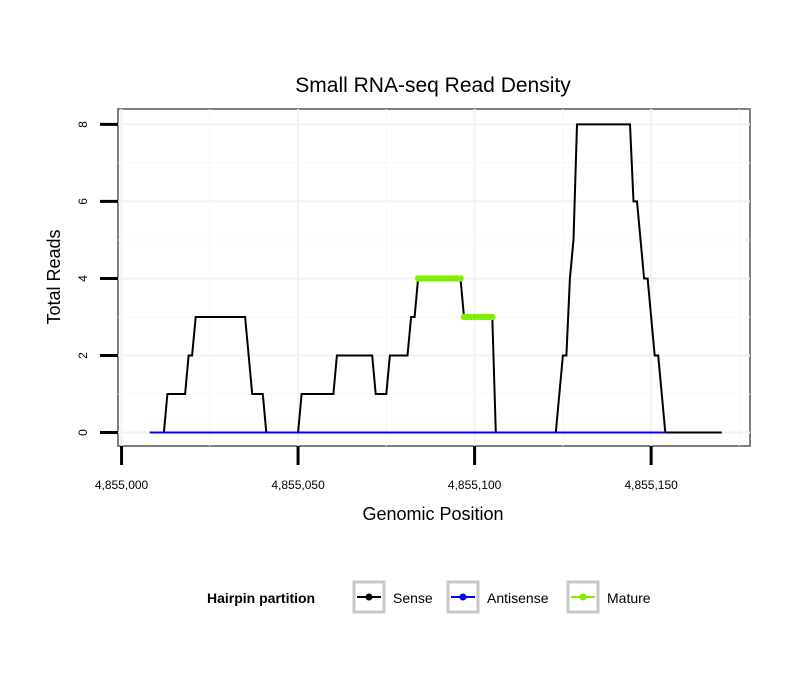 The image size is (810, 690). Describe the element at coordinates (432, 514) in the screenshot. I see `x-axis-title: Genomic Position` at that location.